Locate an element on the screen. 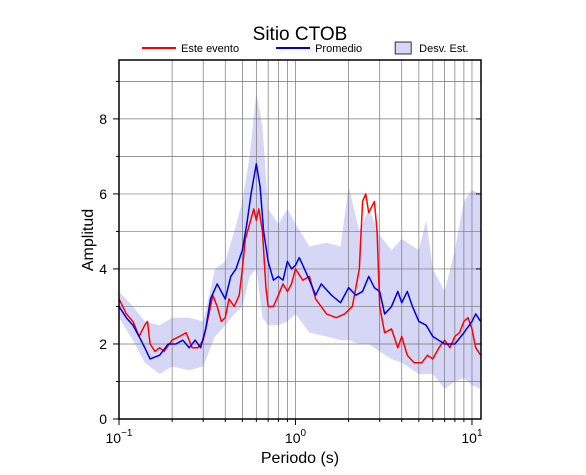  x-tick-label: 10⁰ is located at coordinates (296, 437).